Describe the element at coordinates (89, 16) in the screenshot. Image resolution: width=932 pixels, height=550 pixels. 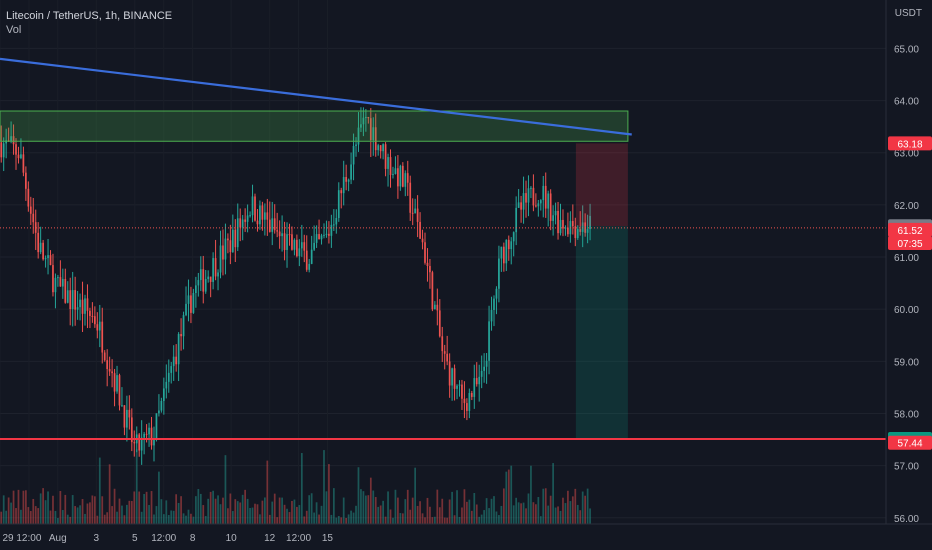
I see `symbol-title: Litecoin / TetherUS, 1h, BINANCE` at that location.